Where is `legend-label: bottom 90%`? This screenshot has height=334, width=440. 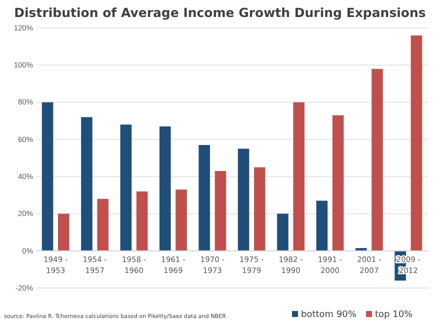
legend-label: bottom 90% is located at coordinates (329, 315).